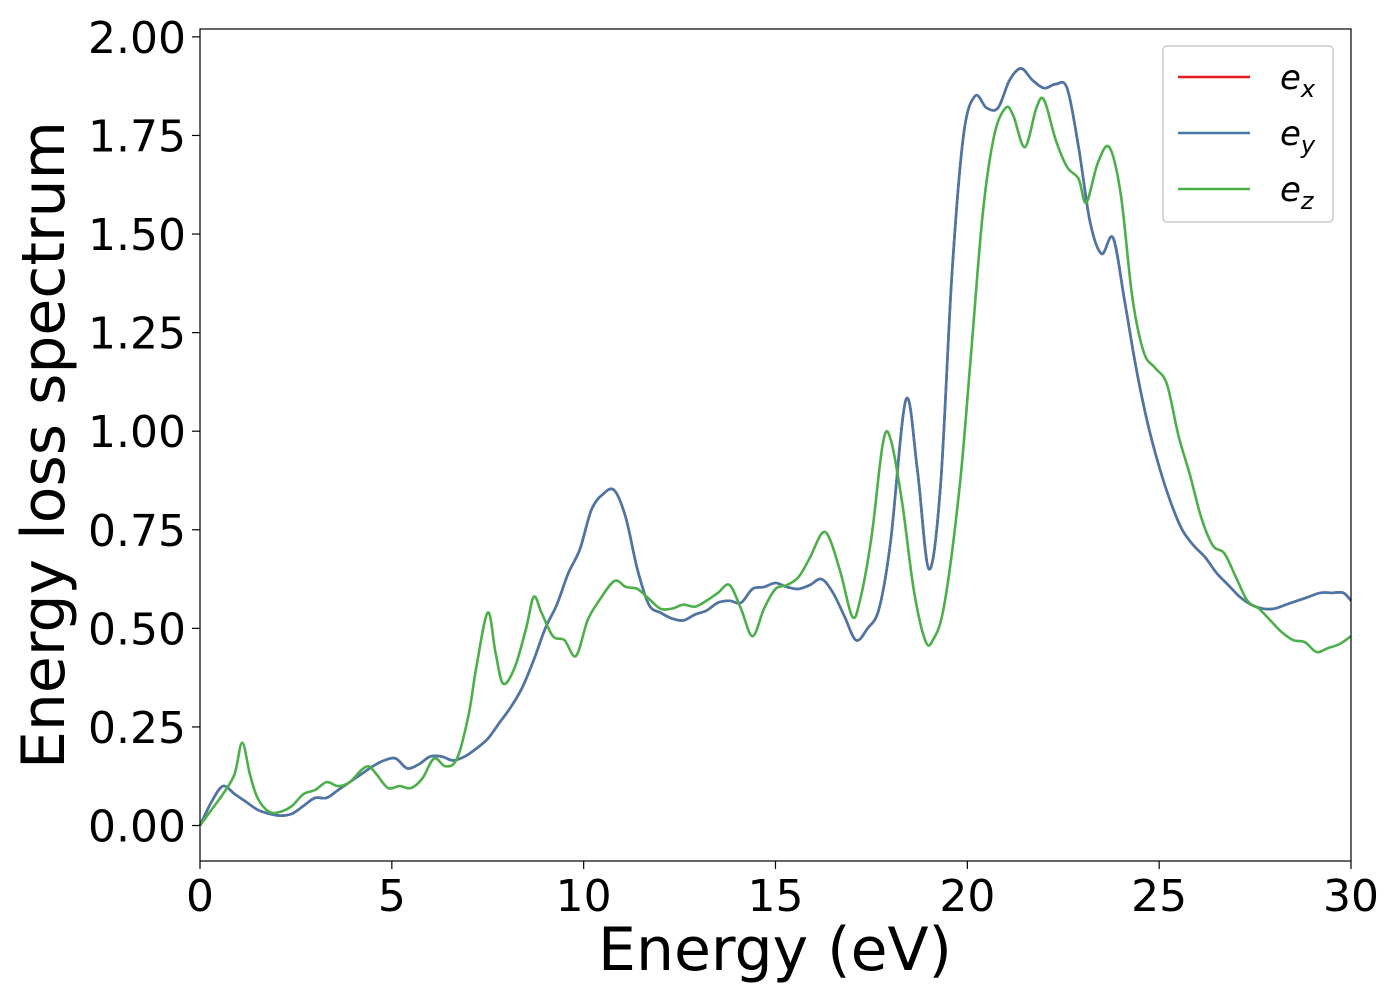 This screenshot has width=1400, height=1000. What do you see at coordinates (137, 235) in the screenshot?
I see `y-tick-label: 1.50` at bounding box center [137, 235].